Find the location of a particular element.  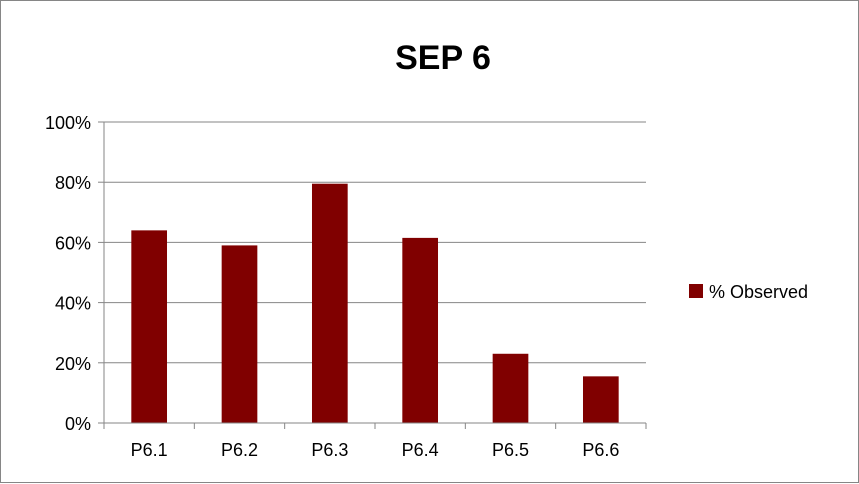

y-tick-label: 100% is located at coordinates (68, 123).